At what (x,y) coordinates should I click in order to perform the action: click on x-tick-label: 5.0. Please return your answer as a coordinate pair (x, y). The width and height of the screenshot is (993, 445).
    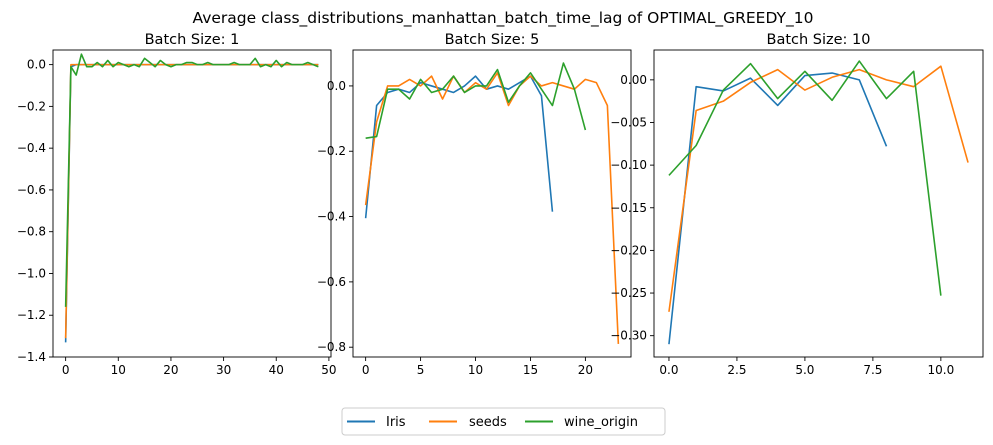
    Looking at the image, I should click on (804, 370).